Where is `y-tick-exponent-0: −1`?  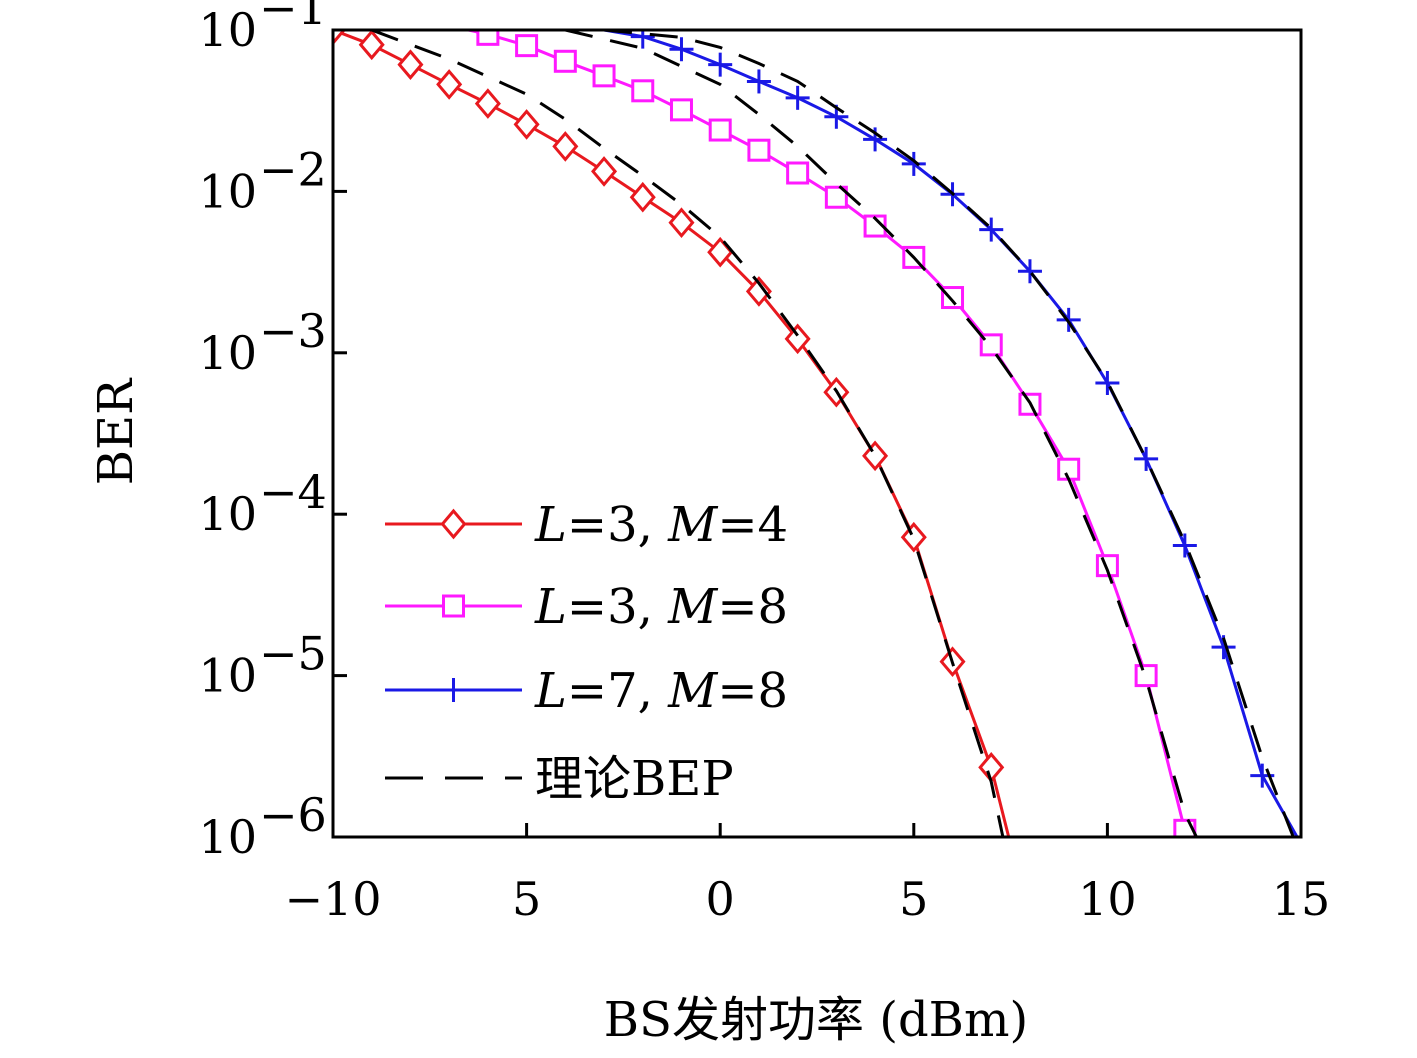
y-tick-exponent-0: −1 is located at coordinates (293, 17).